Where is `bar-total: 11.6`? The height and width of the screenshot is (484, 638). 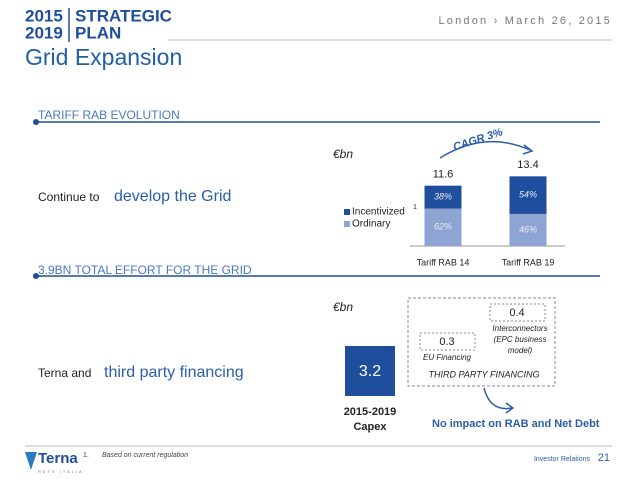 bar-total: 11.6 is located at coordinates (443, 175).